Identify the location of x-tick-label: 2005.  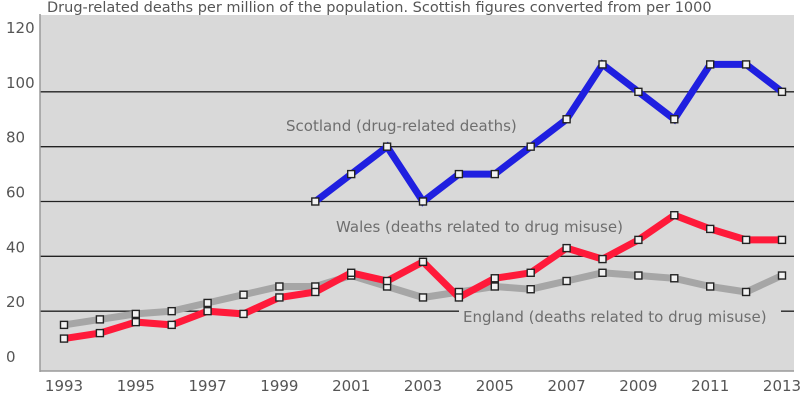
(495, 386).